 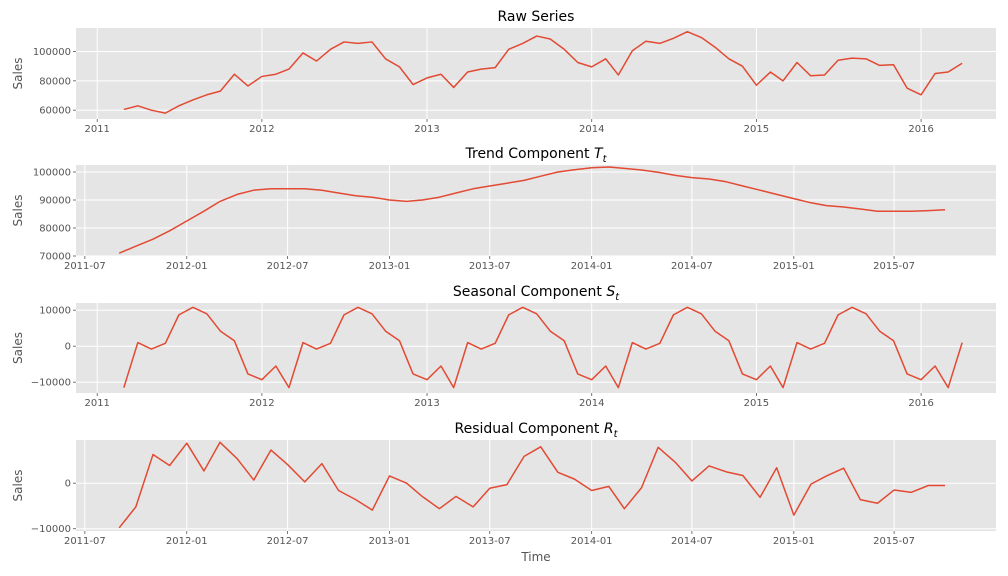 What do you see at coordinates (599, 154) in the screenshot?
I see `panel-title-variable: T` at bounding box center [599, 154].